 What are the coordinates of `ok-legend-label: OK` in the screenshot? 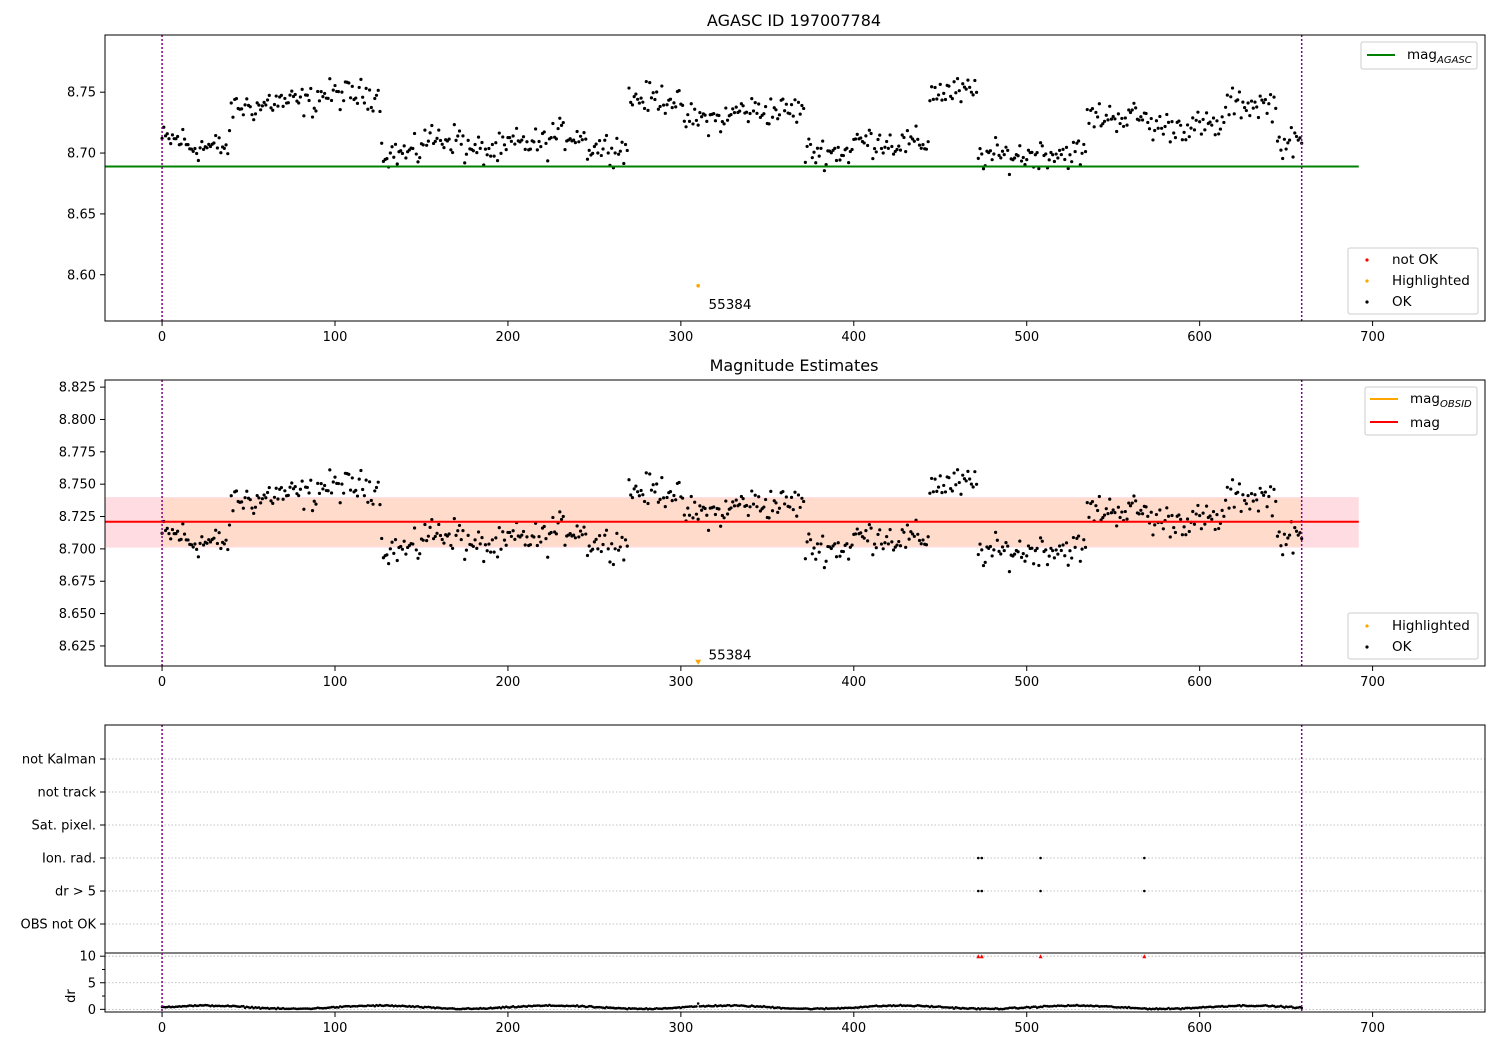 It's located at (1402, 302).